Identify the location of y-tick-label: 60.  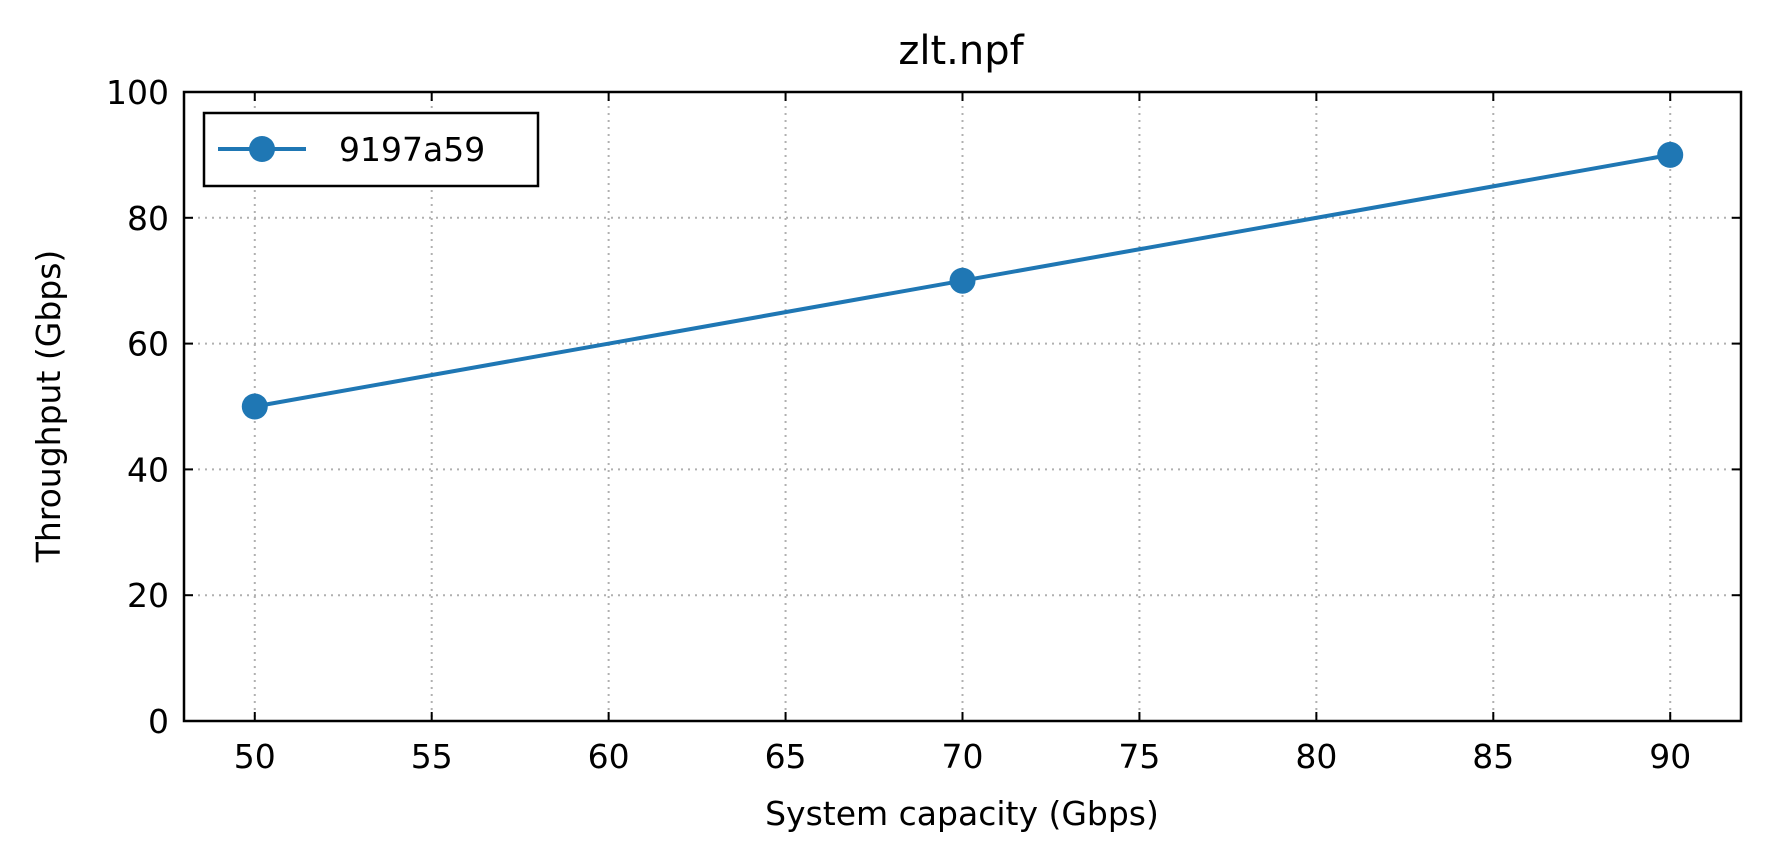
(148, 344).